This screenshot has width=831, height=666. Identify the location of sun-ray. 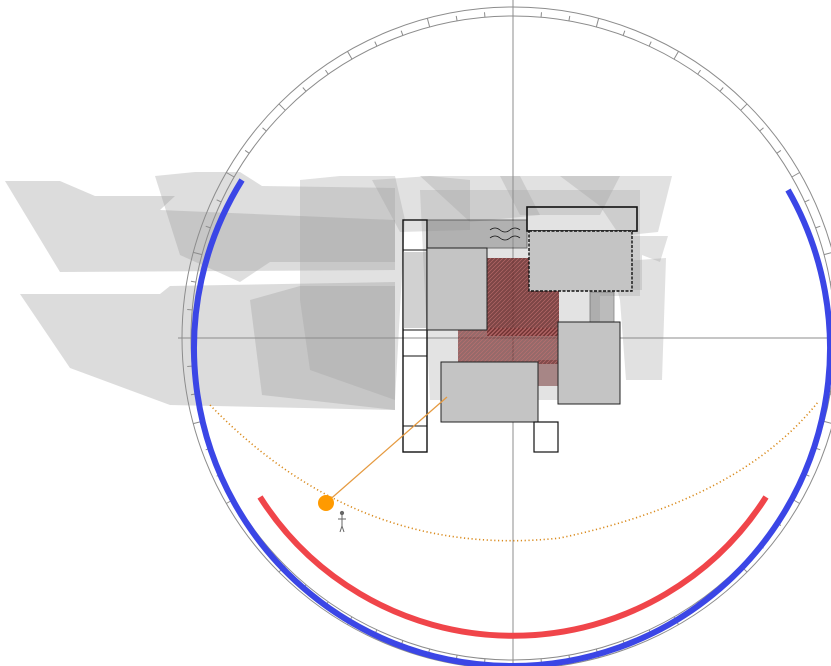
(386, 450).